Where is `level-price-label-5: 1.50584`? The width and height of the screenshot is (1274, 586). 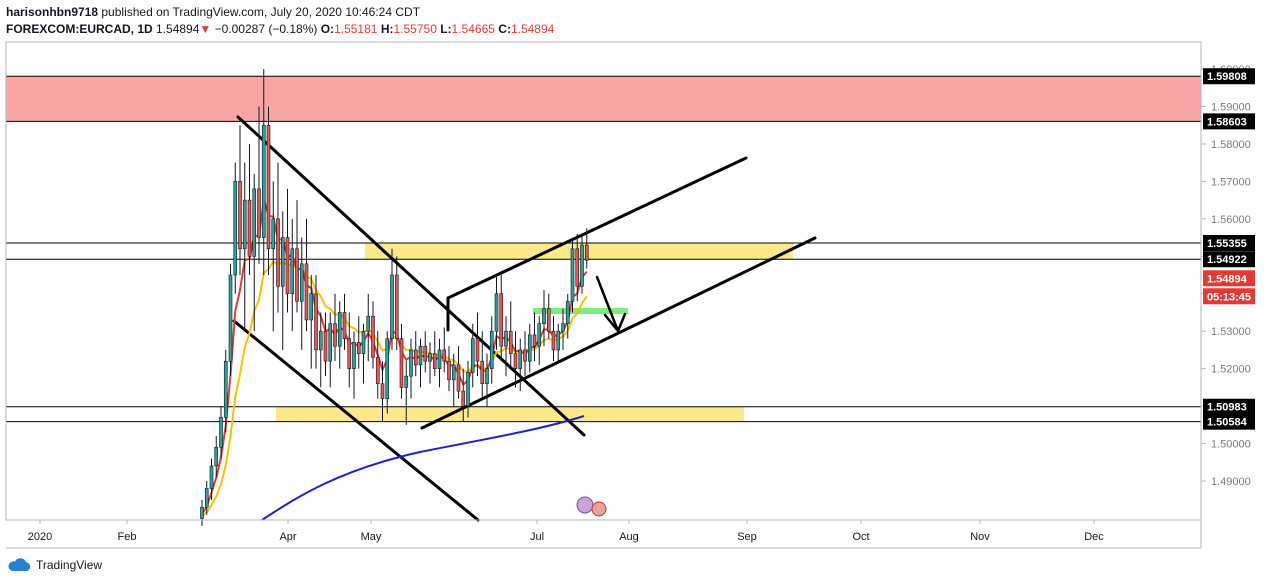
level-price-label-5: 1.50584 is located at coordinates (1229, 421).